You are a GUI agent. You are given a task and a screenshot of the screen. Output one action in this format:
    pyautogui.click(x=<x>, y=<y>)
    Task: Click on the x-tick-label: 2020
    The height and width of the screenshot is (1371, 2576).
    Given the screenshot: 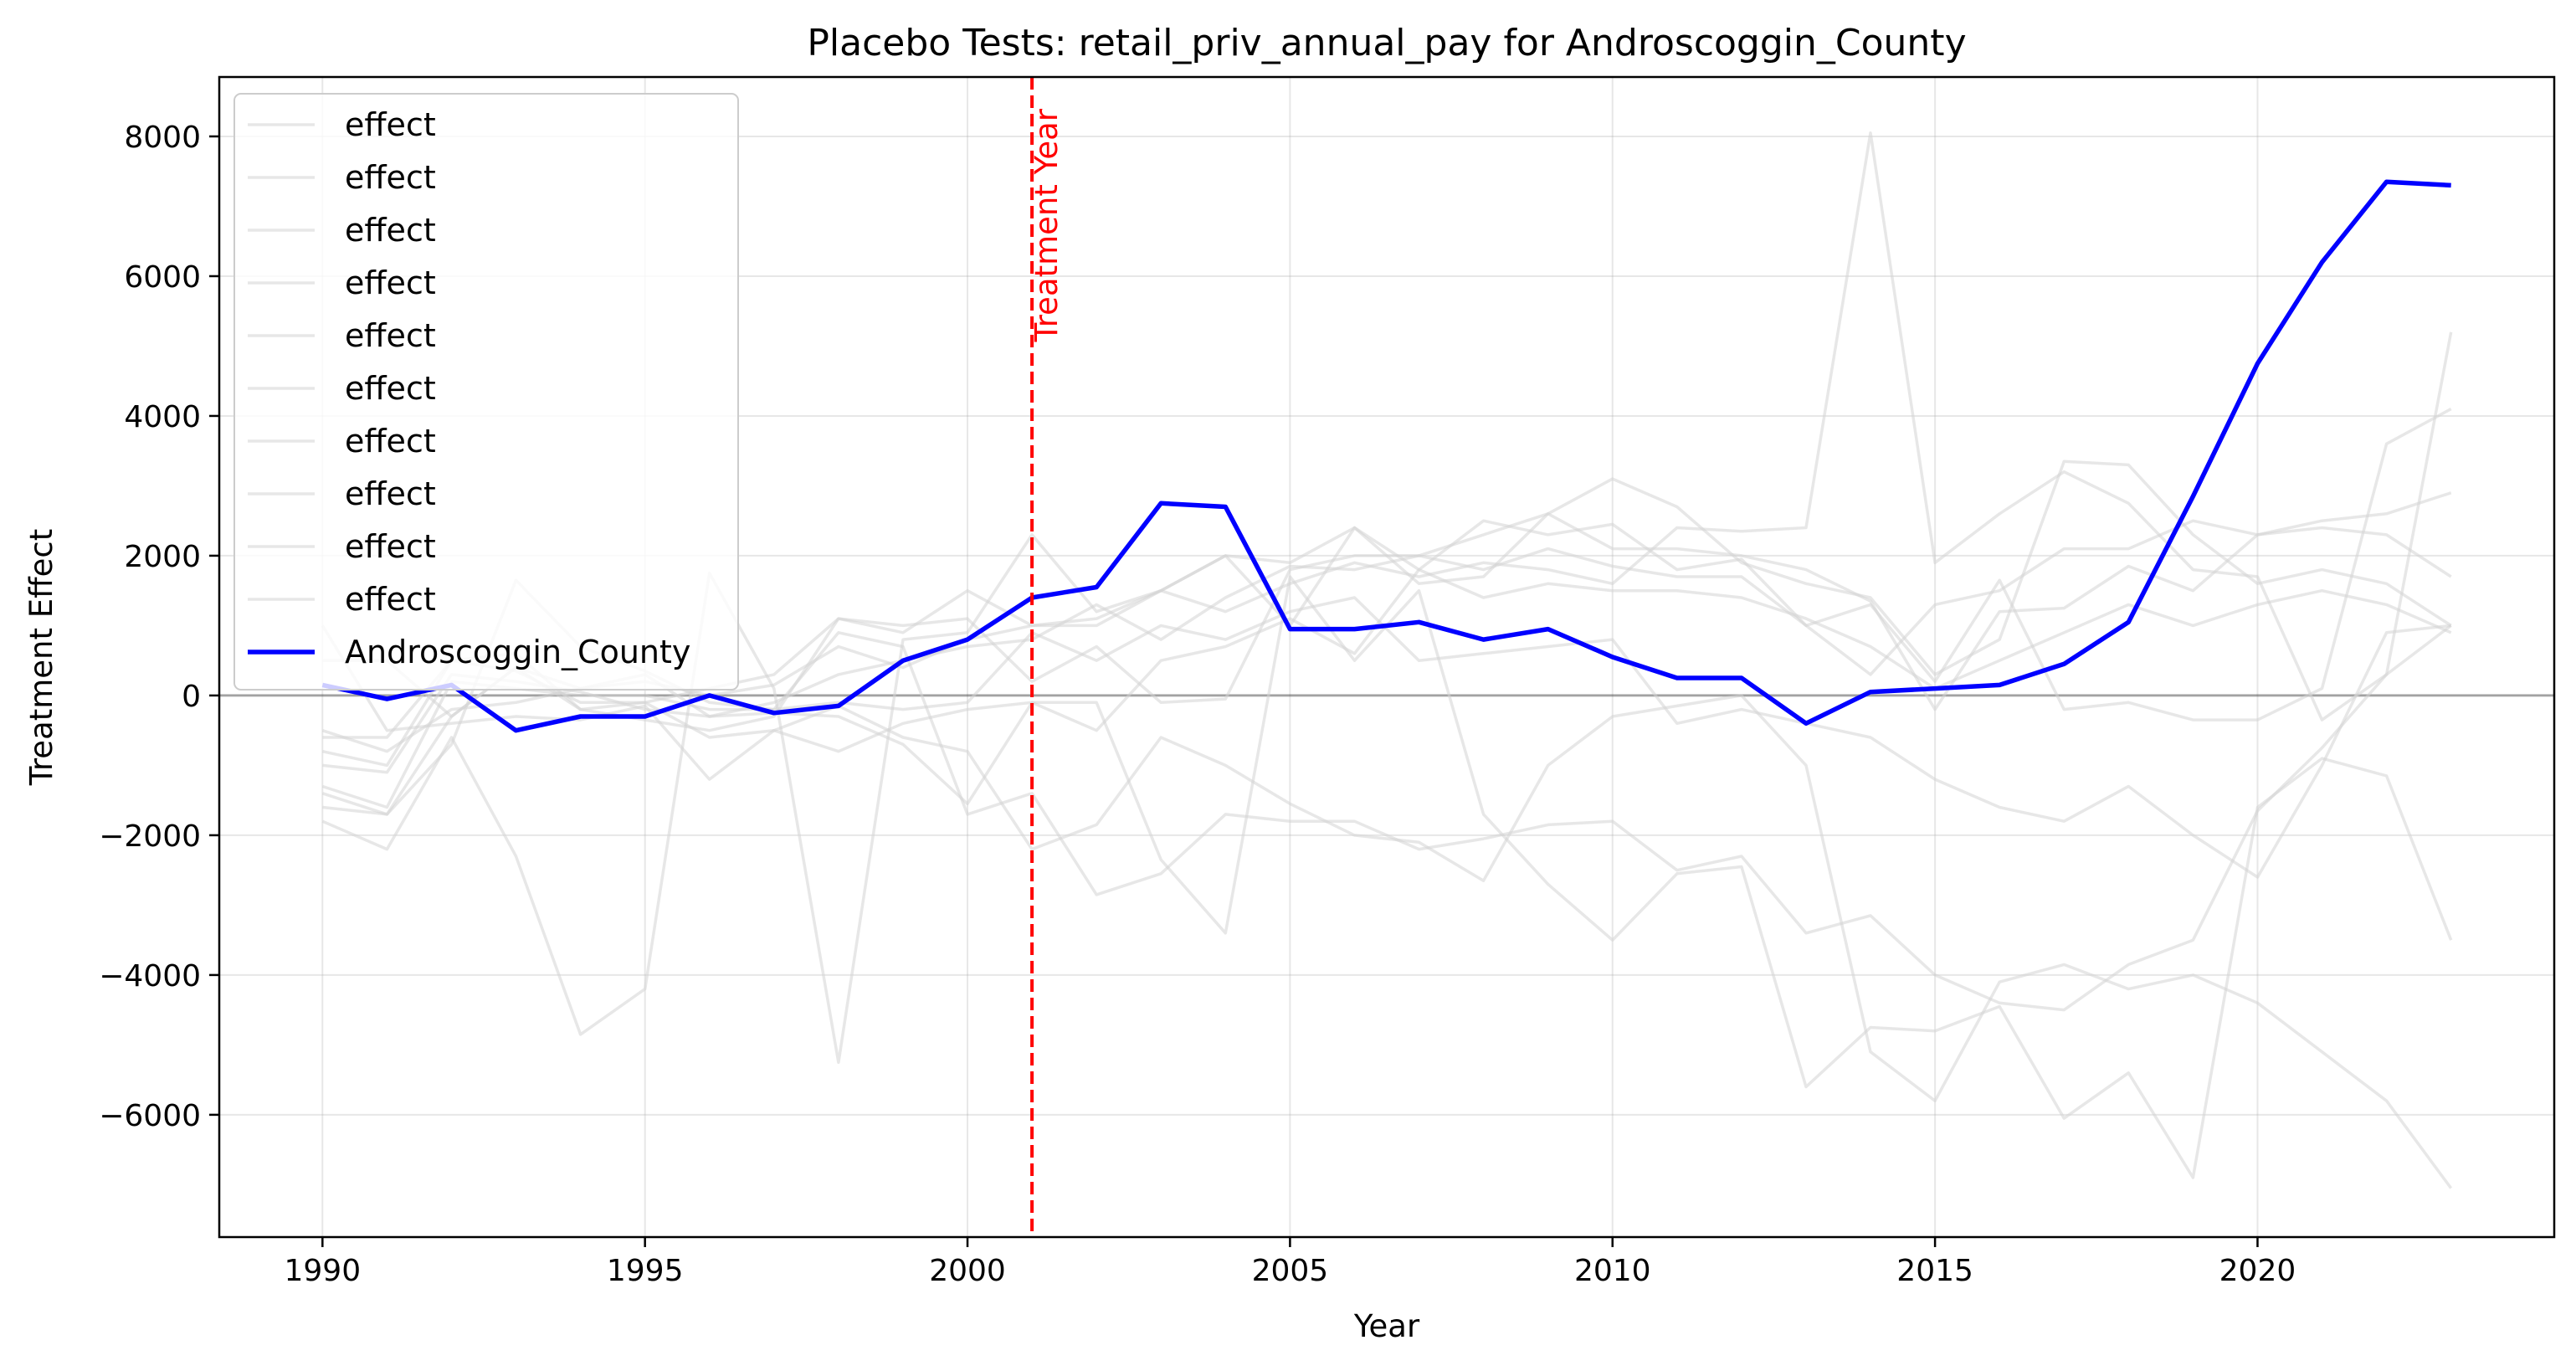 What is the action you would take?
    pyautogui.click(x=2257, y=1271)
    